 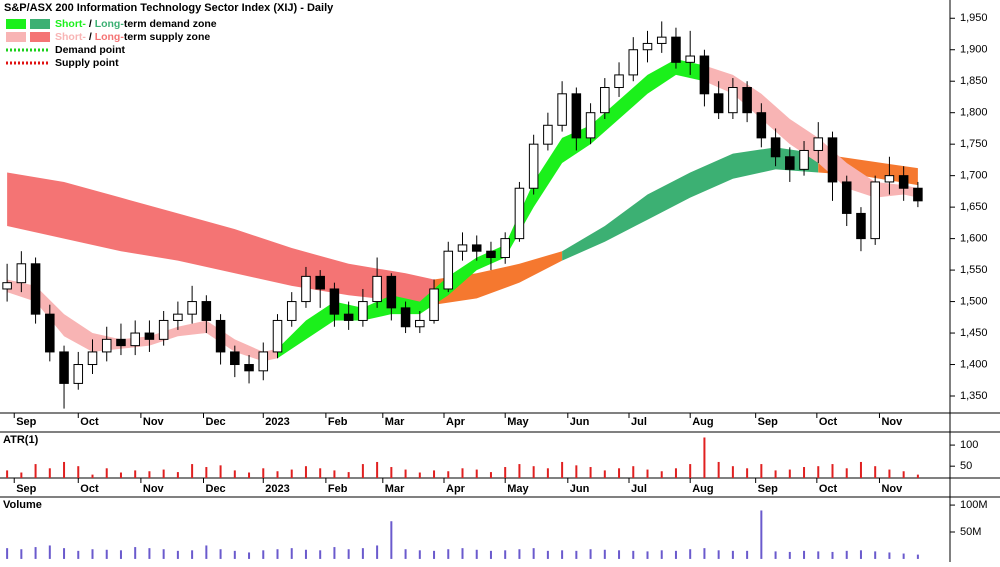 I want to click on legend-label-part: Long-, so click(x=110, y=37).